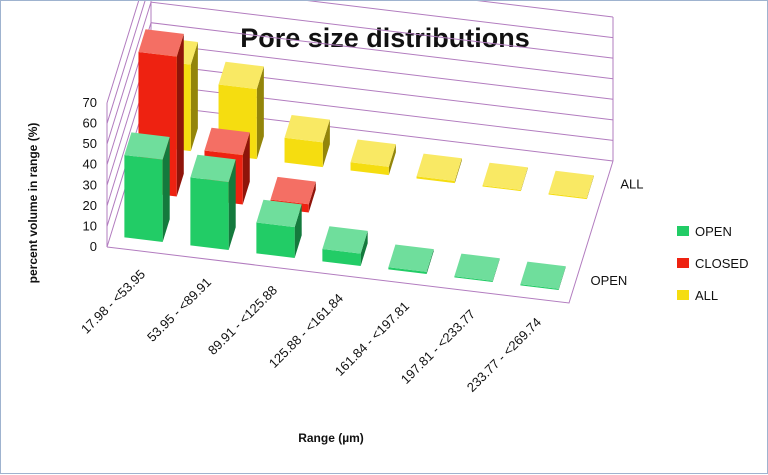  I want to click on y-tick-labels: 0 10 20 30 40 50 60 70, so click(90, 174).